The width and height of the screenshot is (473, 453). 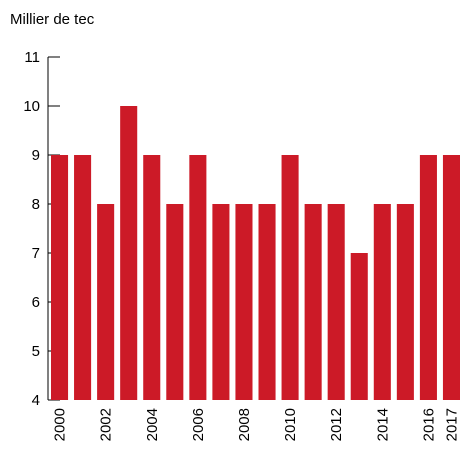 What do you see at coordinates (60, 424) in the screenshot?
I see `x-tick-label-2000: 2000` at bounding box center [60, 424].